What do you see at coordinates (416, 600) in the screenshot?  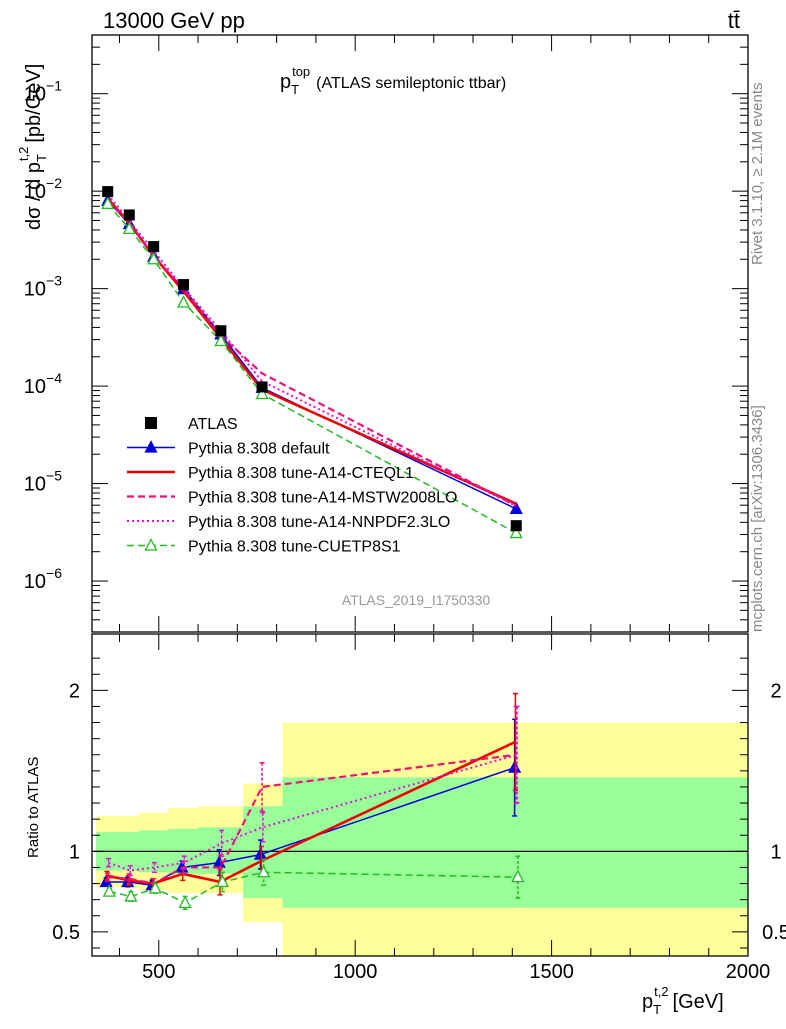 I see `analysis-id-watermark: ATLAS_2019_I1750330` at bounding box center [416, 600].